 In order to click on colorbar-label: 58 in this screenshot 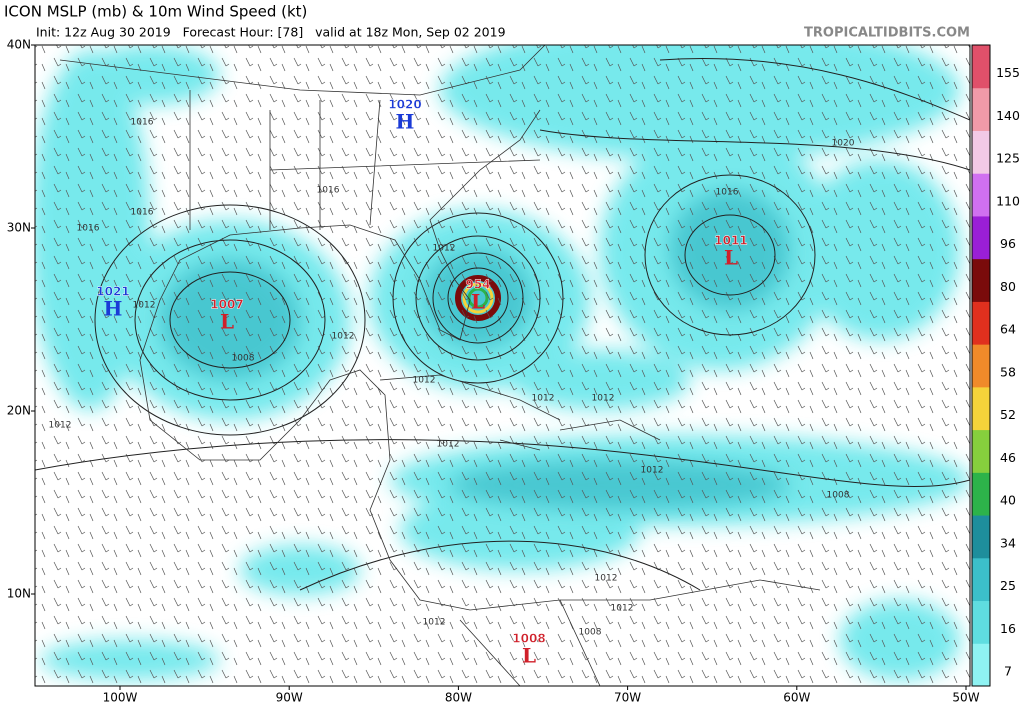, I will do `click(1008, 371)`.